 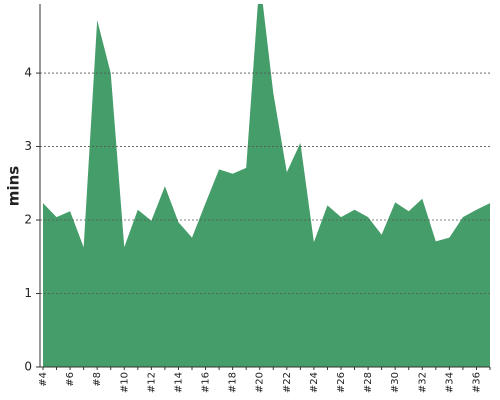 I want to click on y-tick-label: 3, so click(x=28, y=146).